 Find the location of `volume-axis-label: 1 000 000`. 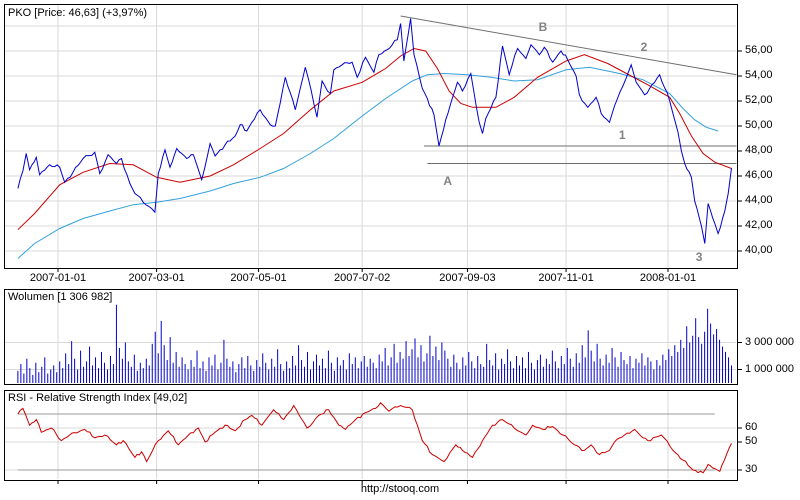

volume-axis-label: 1 000 000 is located at coordinates (769, 368).